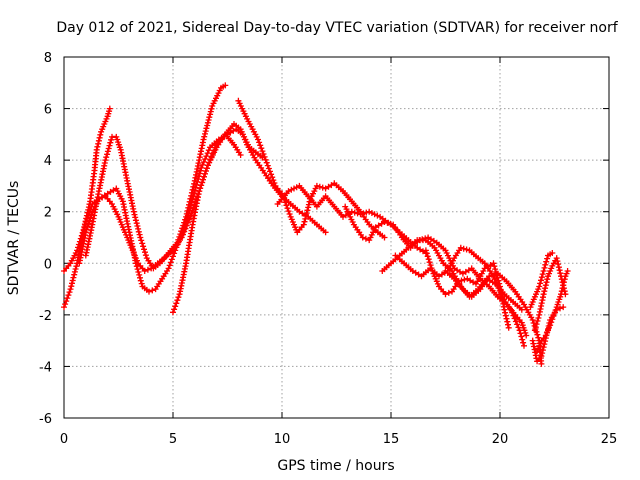 This screenshot has height=480, width=640. What do you see at coordinates (45, 316) in the screenshot?
I see `y-tick-label: -2` at bounding box center [45, 316].